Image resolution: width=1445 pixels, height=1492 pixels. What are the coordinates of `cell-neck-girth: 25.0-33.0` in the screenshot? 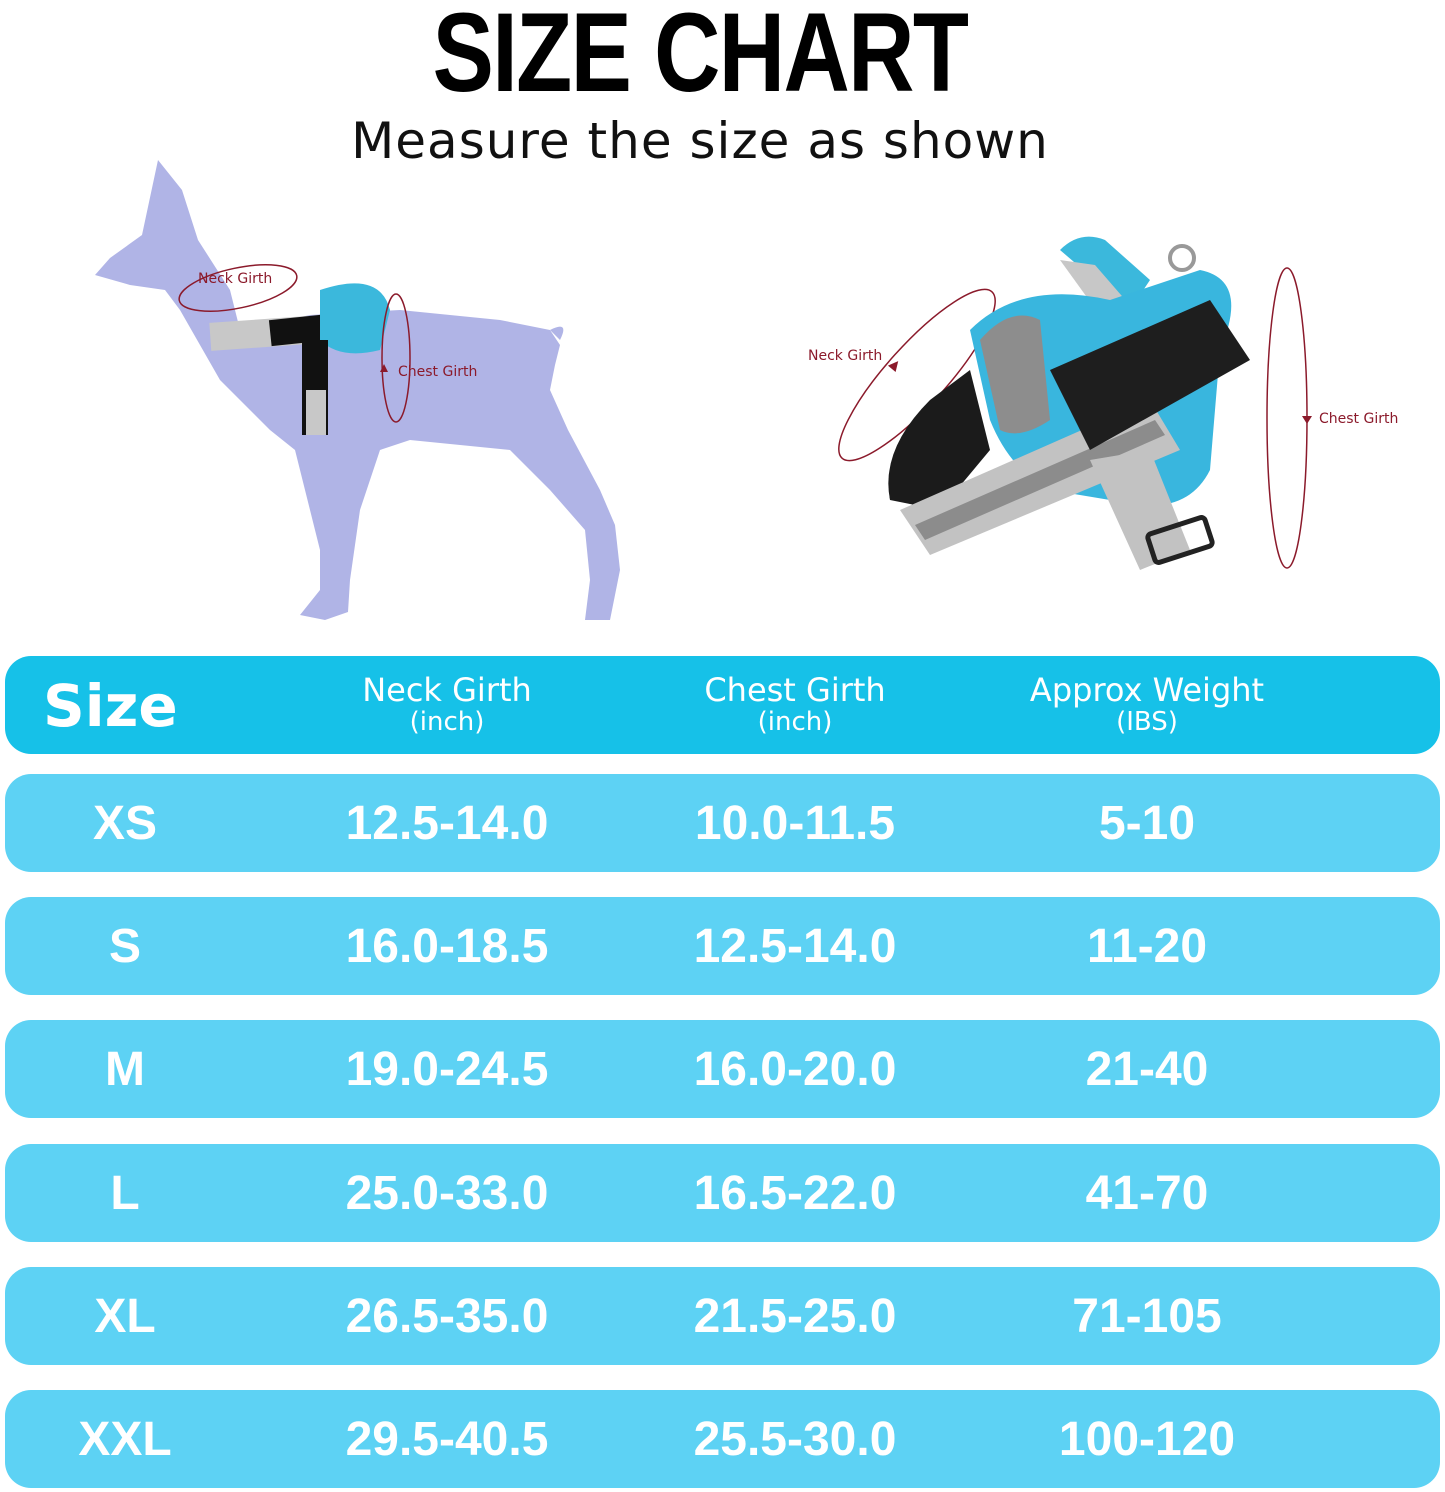 It's located at (447, 1193).